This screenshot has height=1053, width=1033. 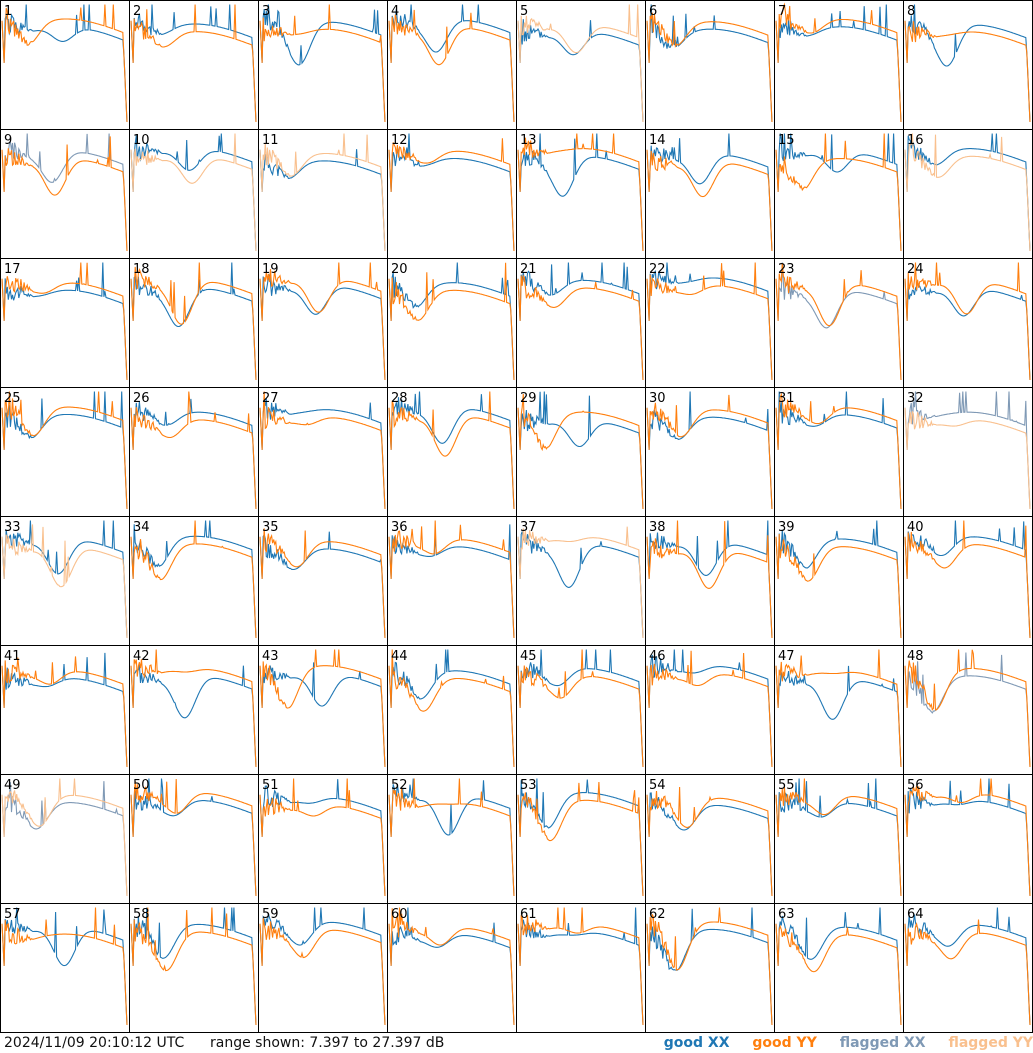 I want to click on panel-label: 9, so click(x=8, y=140).